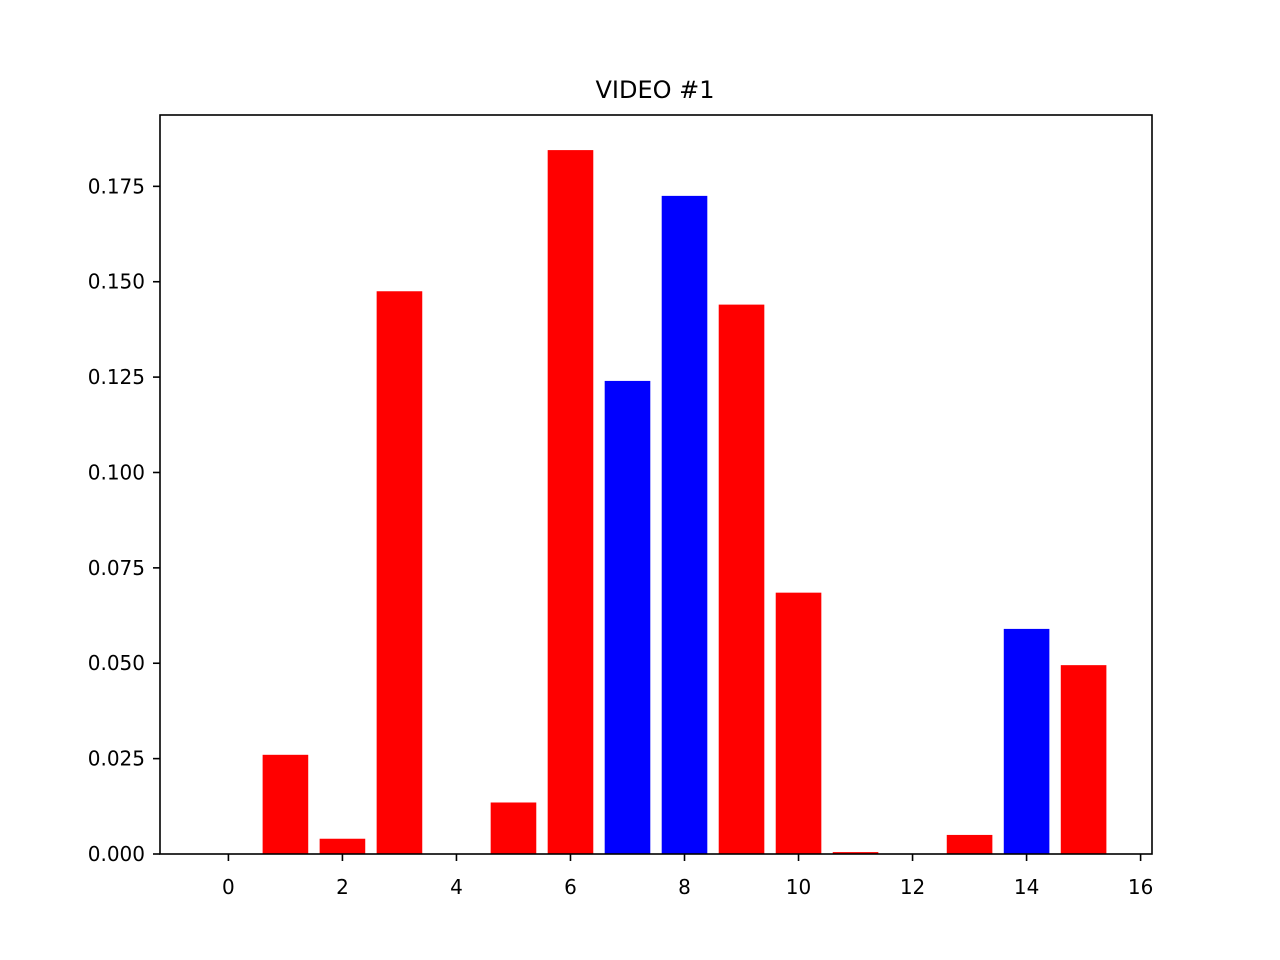 Image resolution: width=1280 pixels, height=960 pixels. Describe the element at coordinates (1140, 887) in the screenshot. I see `x-tick-label: 16` at that location.